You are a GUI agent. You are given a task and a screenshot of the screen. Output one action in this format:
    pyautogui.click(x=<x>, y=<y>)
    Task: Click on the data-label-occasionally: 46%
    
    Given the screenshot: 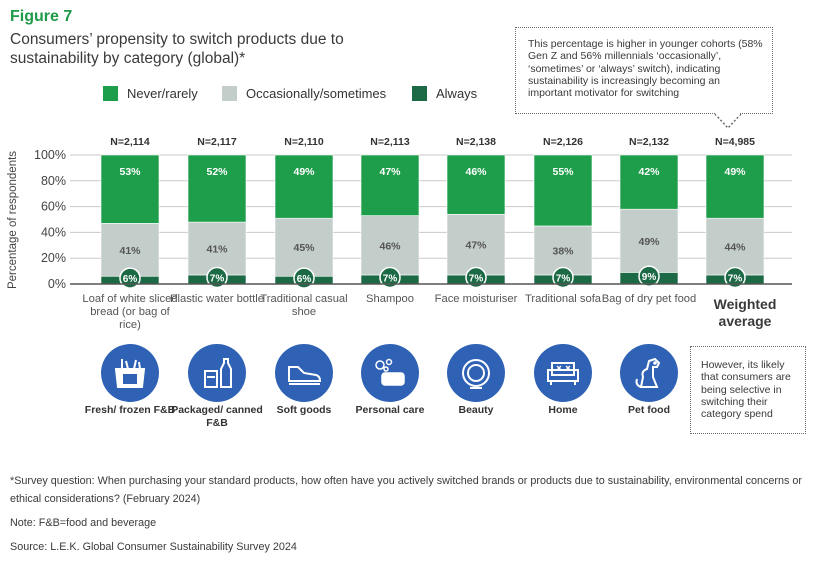 What is the action you would take?
    pyautogui.click(x=390, y=246)
    